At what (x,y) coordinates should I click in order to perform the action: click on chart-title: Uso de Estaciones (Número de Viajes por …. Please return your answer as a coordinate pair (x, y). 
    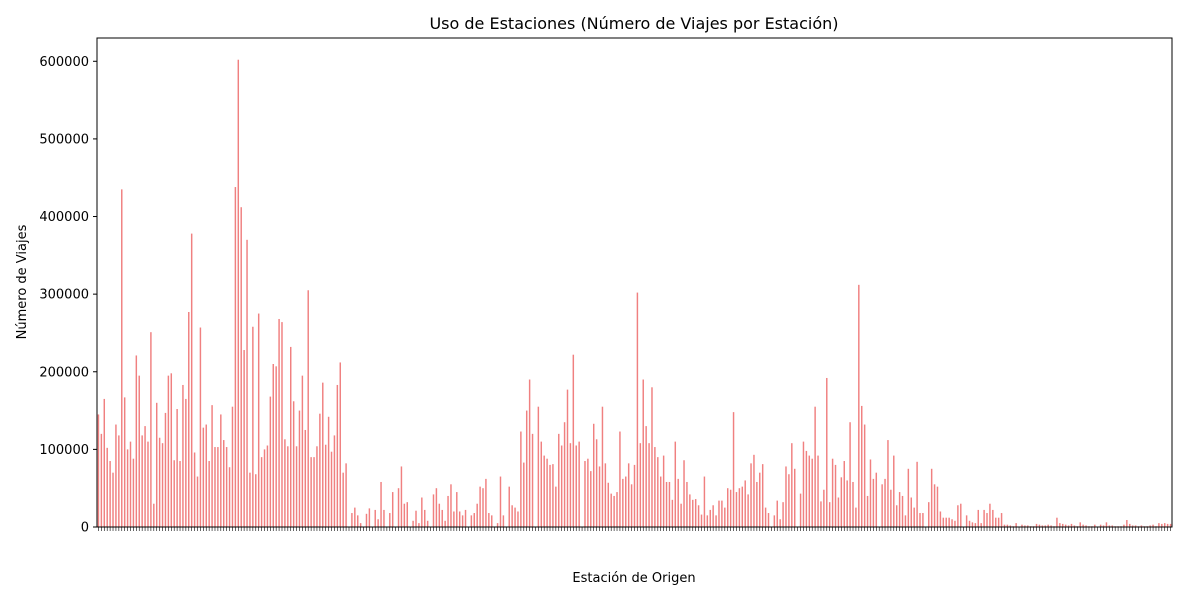
    Looking at the image, I should click on (633, 23).